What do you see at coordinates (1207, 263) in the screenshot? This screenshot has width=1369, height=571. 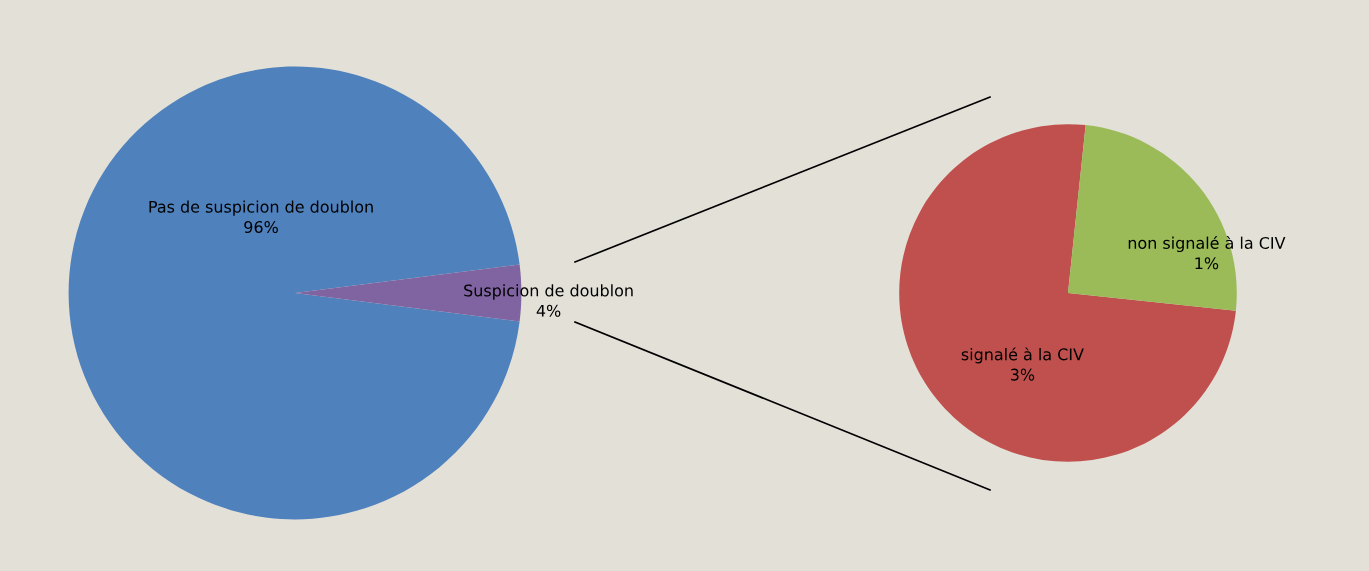 I see `data-label: 1%` at bounding box center [1207, 263].